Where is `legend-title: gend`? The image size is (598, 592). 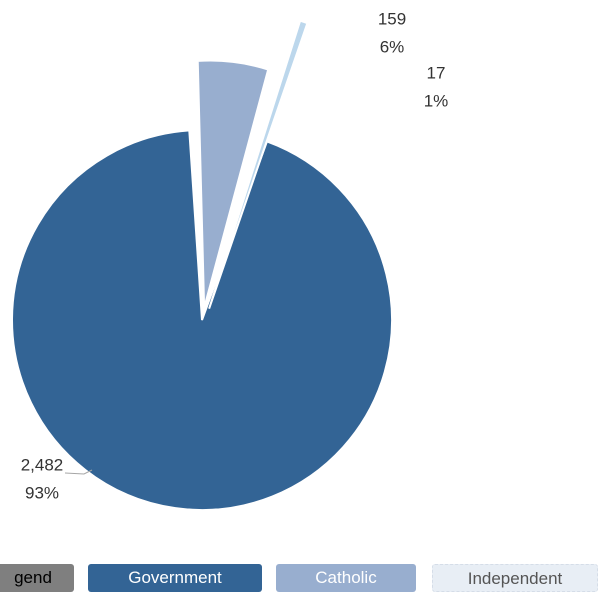 legend-title: gend is located at coordinates (37, 578).